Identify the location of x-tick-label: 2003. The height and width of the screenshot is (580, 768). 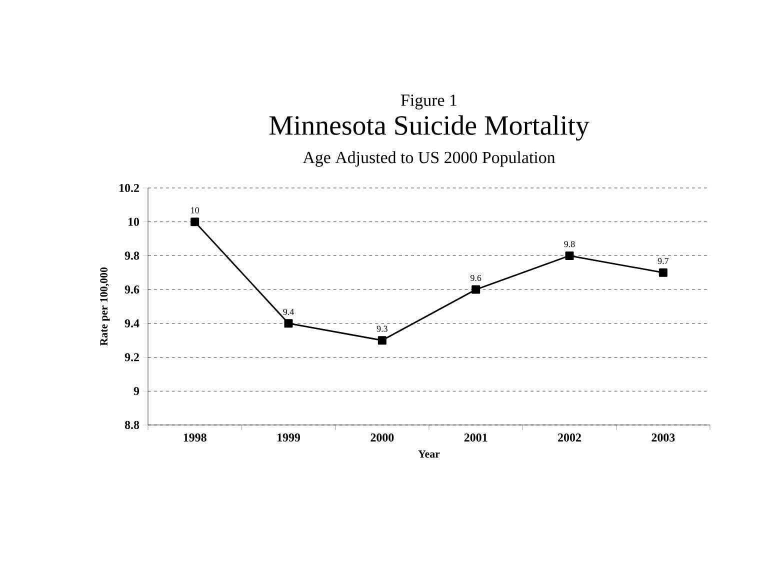
(663, 438).